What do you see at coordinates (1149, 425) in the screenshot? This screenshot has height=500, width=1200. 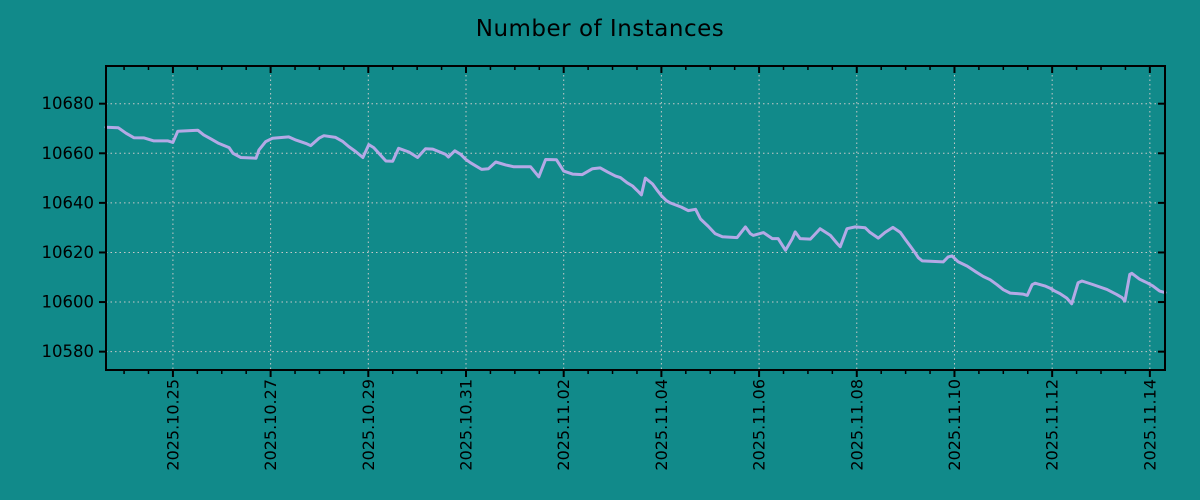 I see `x-tick-label: 2025.11.14` at bounding box center [1149, 425].